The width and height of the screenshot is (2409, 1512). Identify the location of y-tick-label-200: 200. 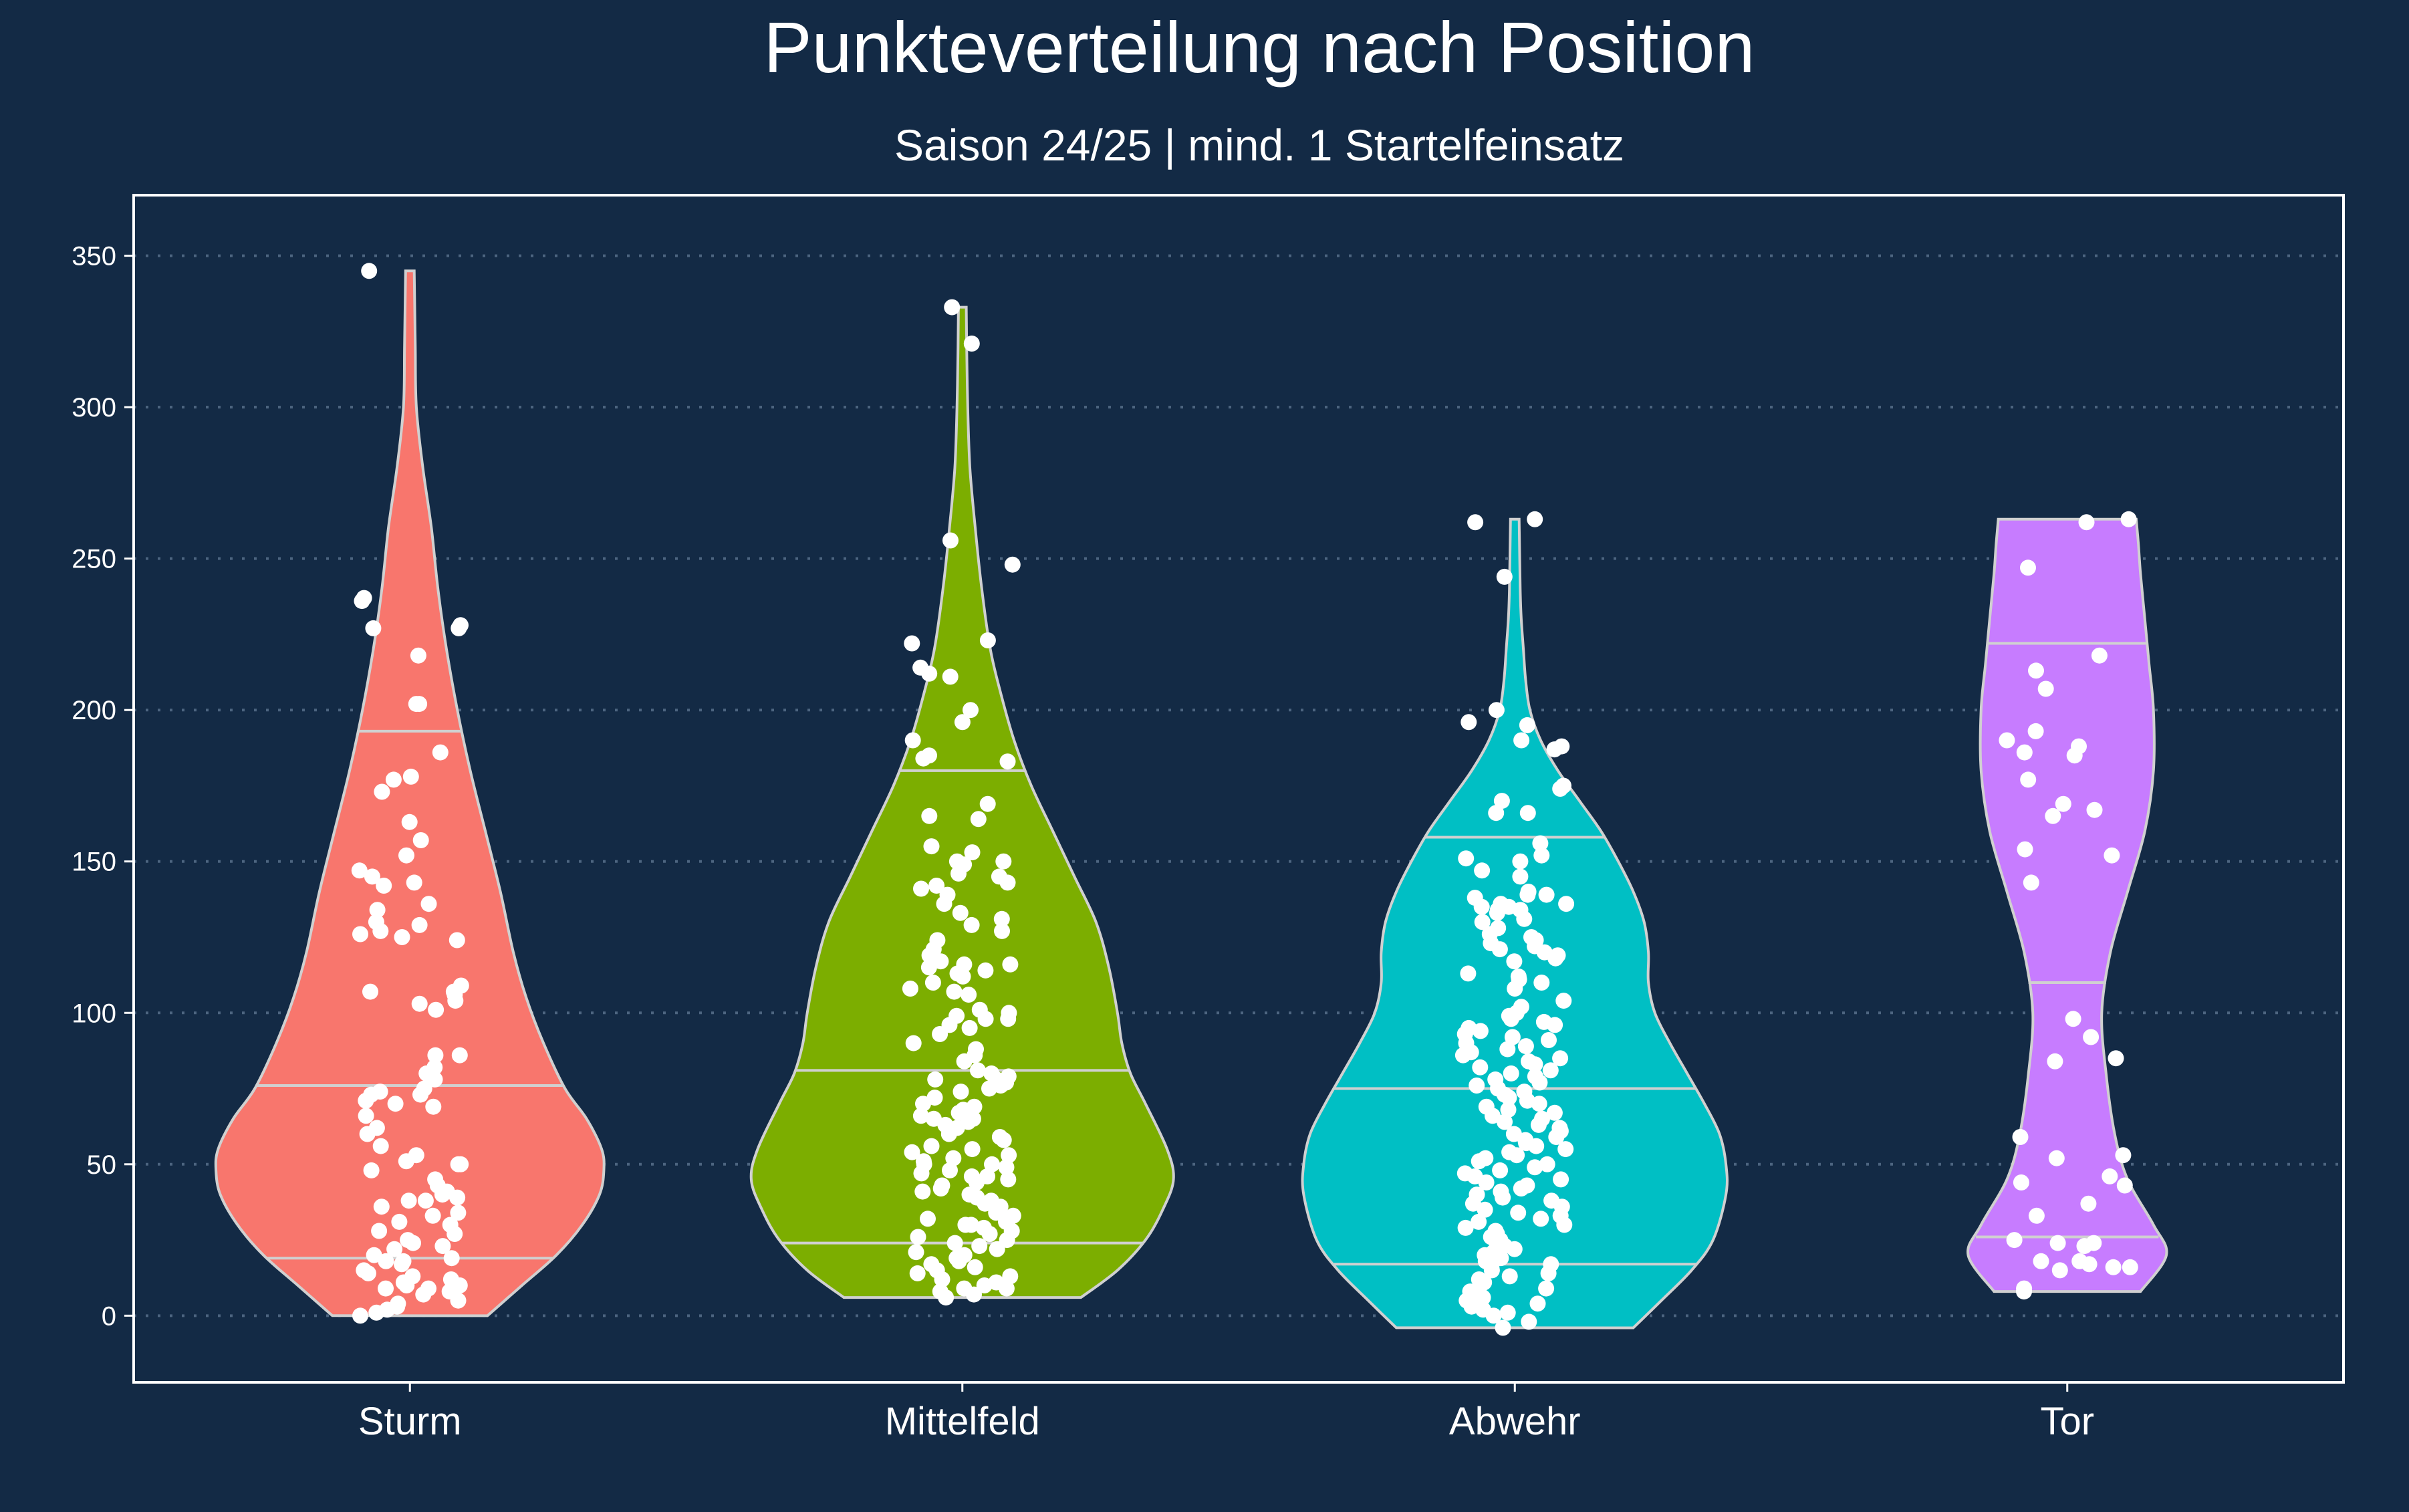
(94, 711).